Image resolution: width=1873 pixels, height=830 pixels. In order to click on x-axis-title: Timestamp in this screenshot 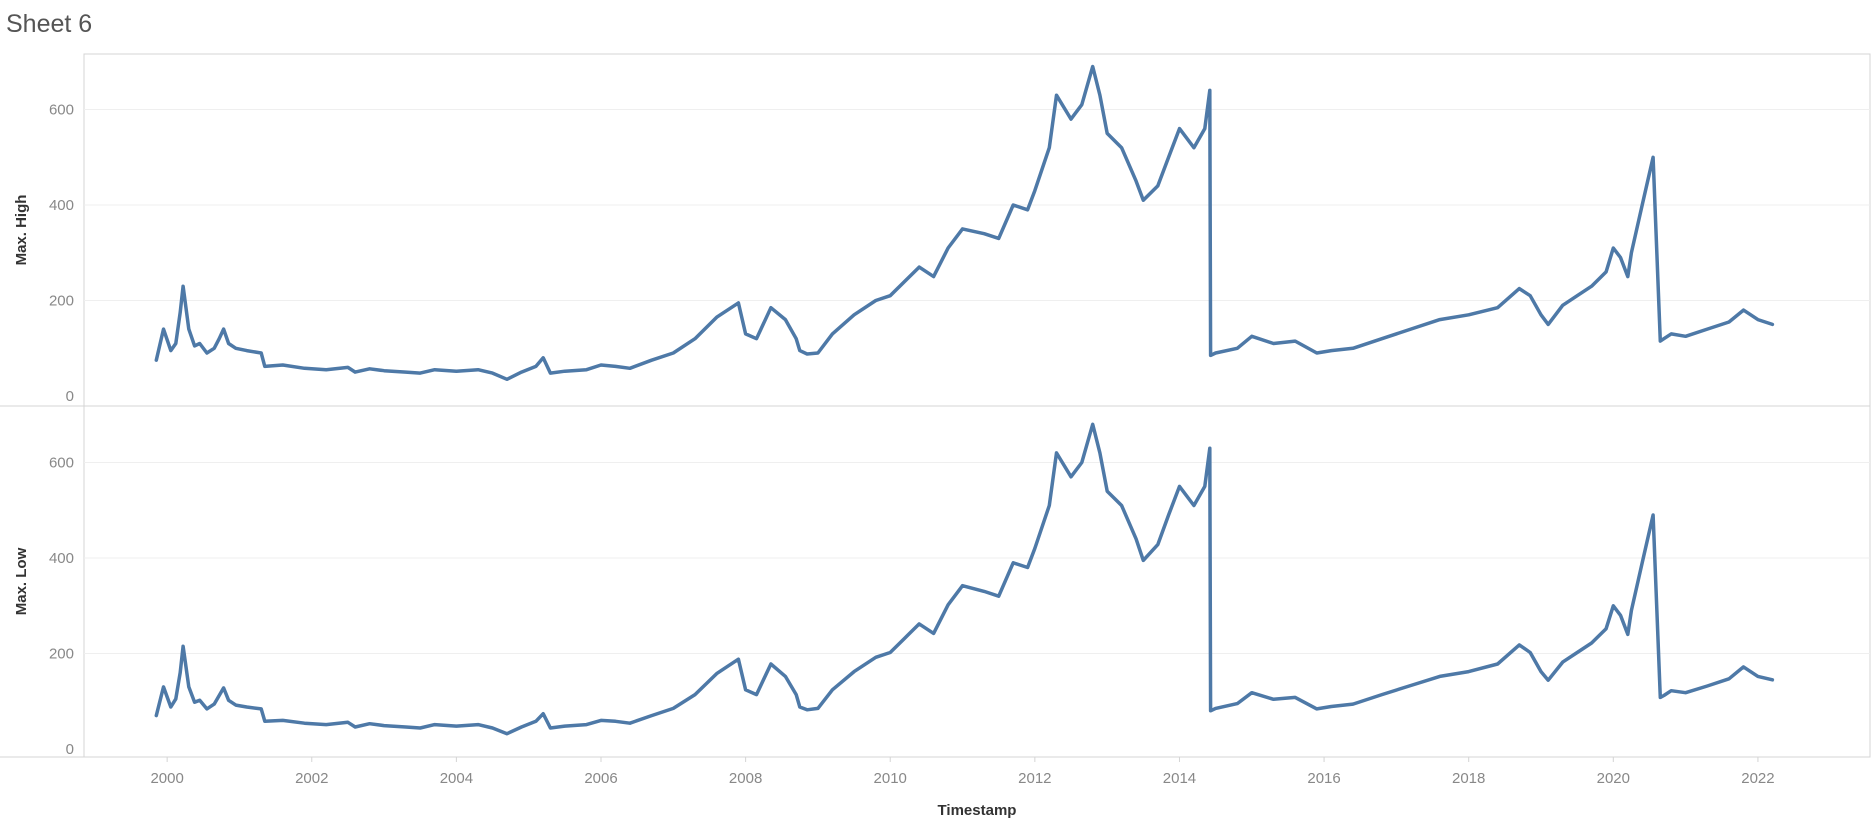, I will do `click(977, 810)`.